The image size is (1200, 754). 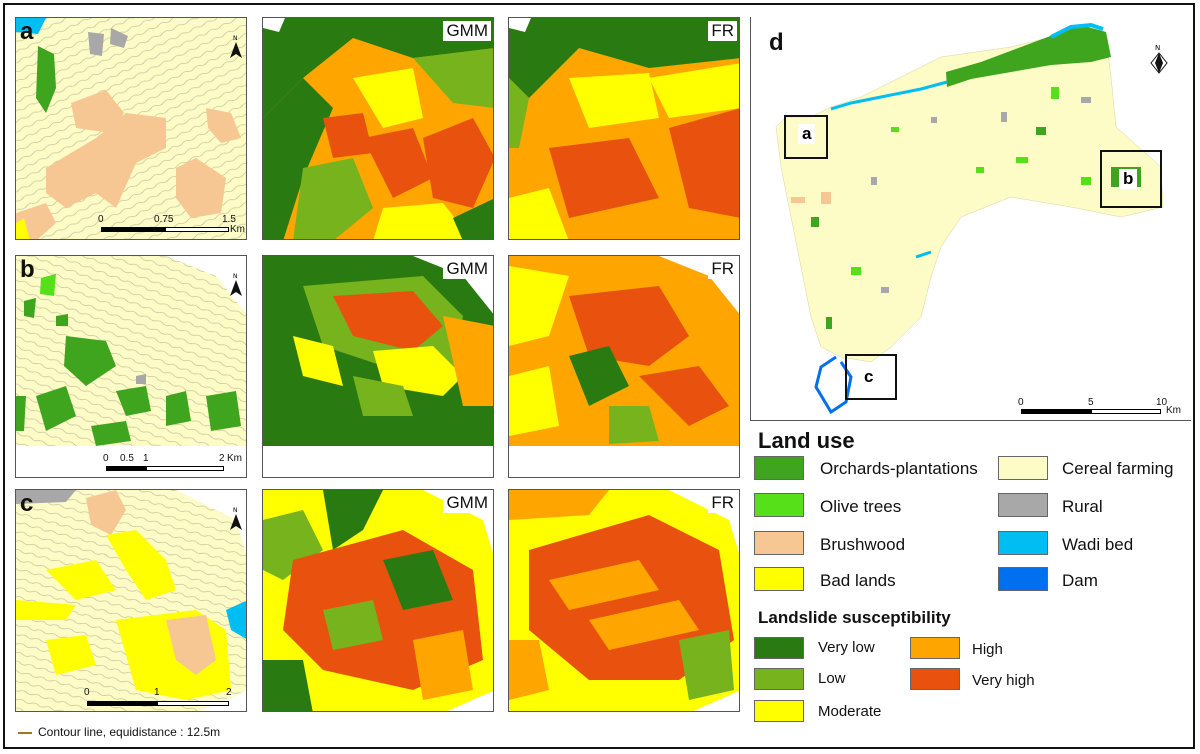 What do you see at coordinates (27, 503) in the screenshot?
I see `panel-c-label: c` at bounding box center [27, 503].